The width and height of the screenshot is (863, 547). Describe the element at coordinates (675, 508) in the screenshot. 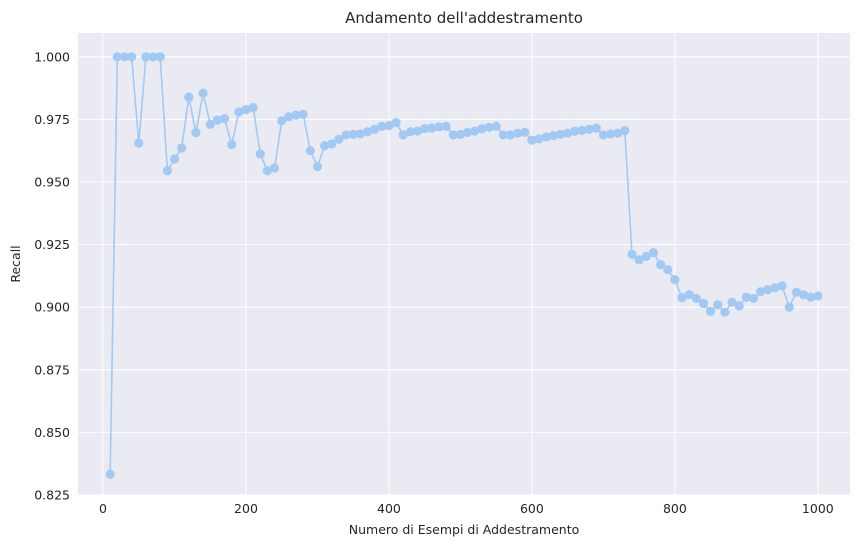

I see `x-tick-label: 800` at that location.